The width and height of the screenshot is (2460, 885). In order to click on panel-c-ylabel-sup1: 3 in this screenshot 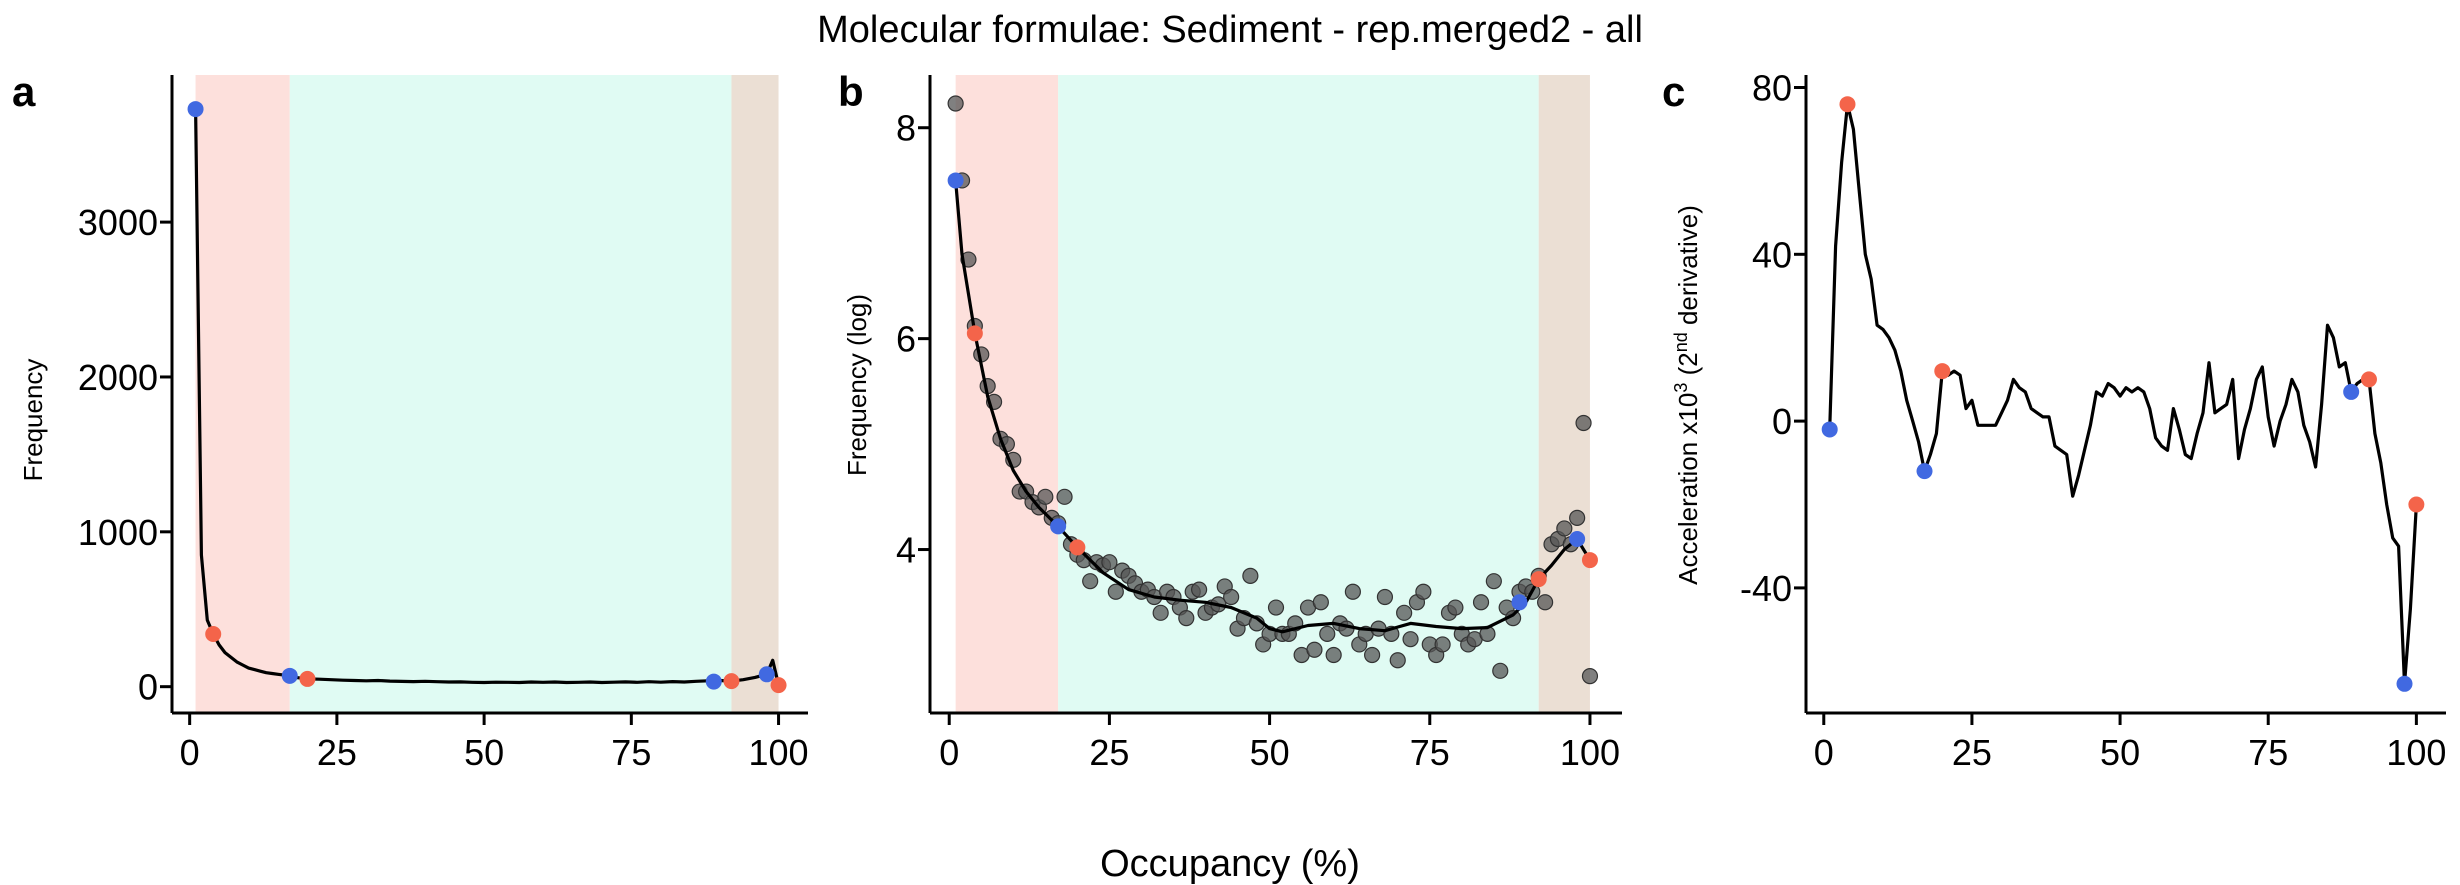, I will do `click(1681, 388)`.